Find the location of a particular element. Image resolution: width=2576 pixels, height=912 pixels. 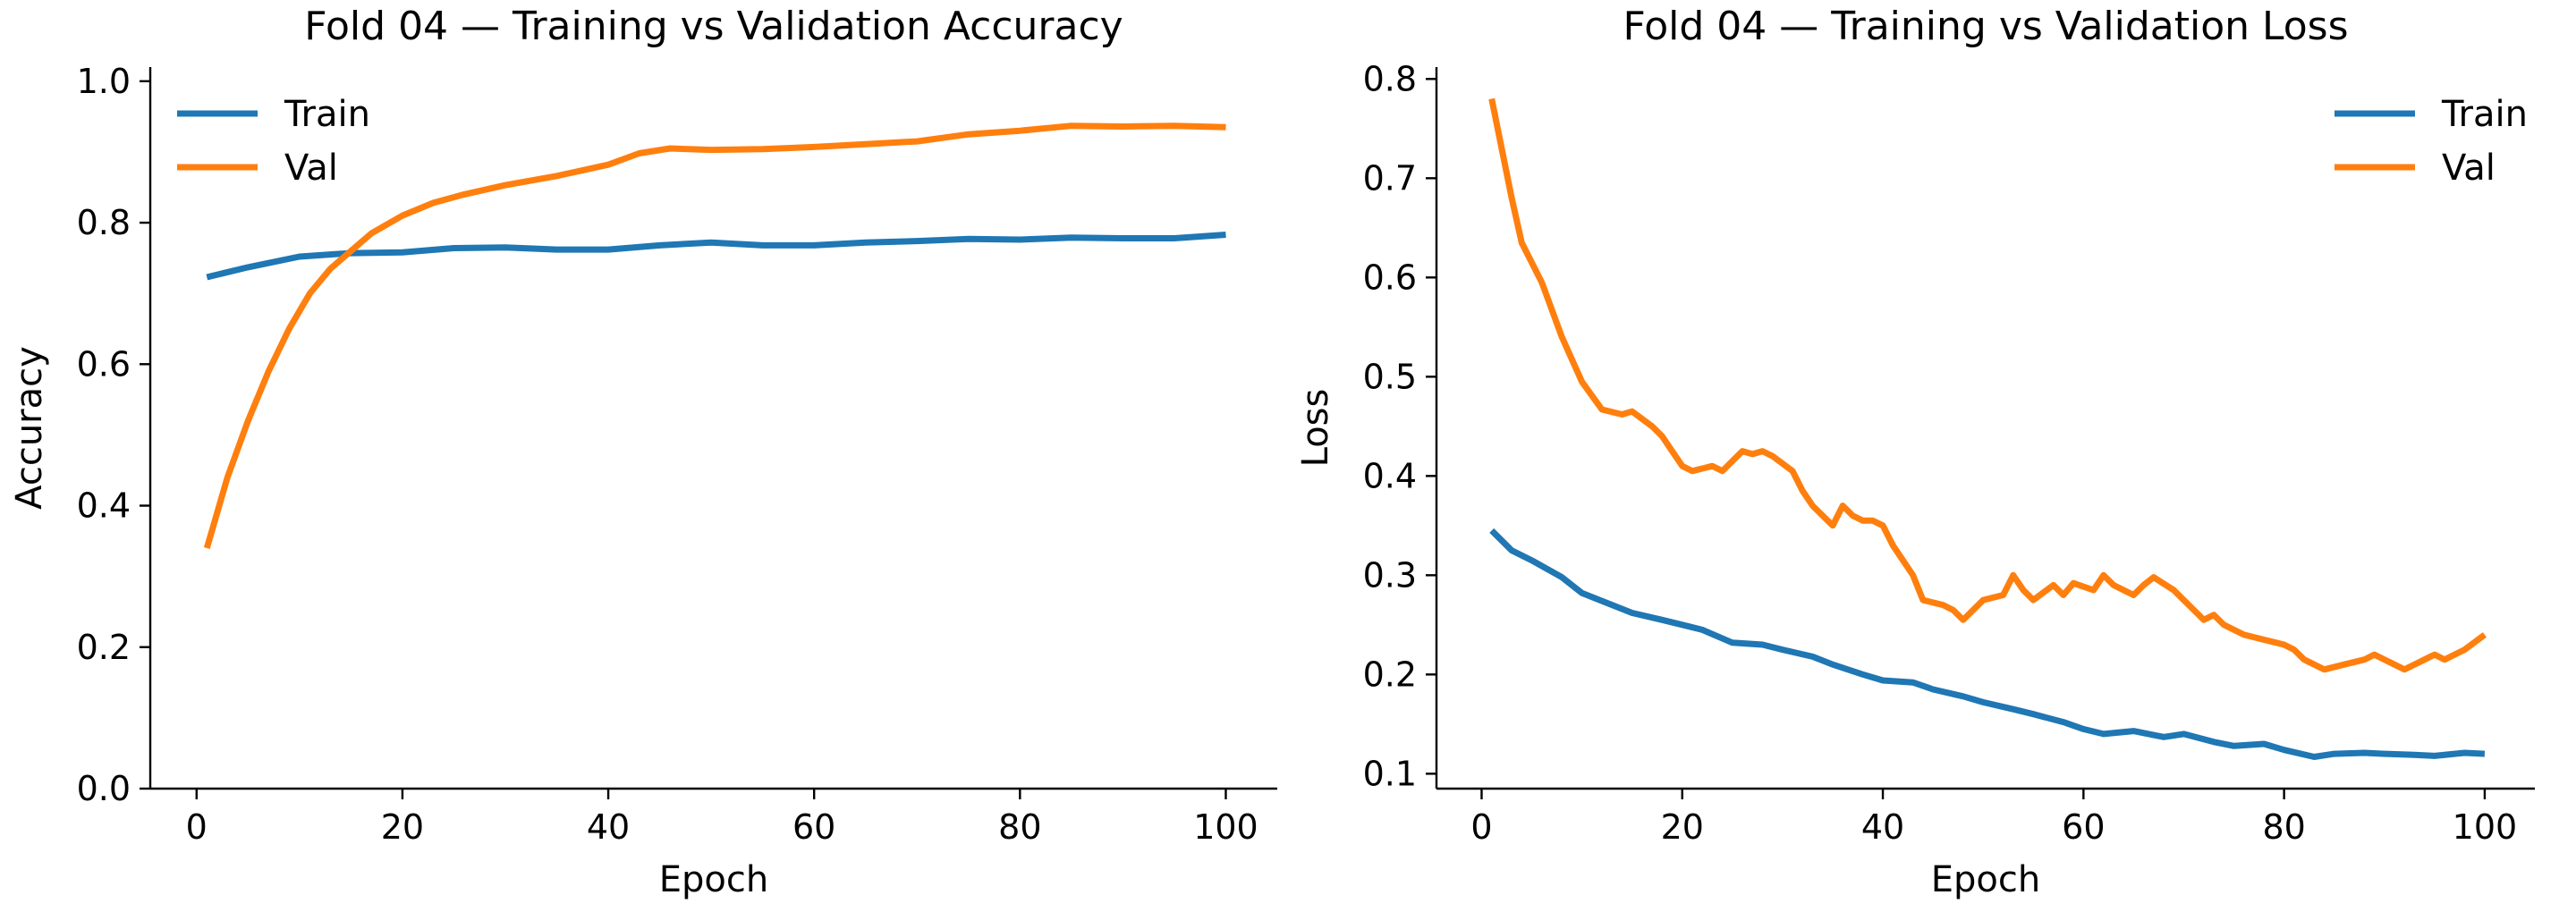

loss-legend-val-label: Val is located at coordinates (2469, 169).